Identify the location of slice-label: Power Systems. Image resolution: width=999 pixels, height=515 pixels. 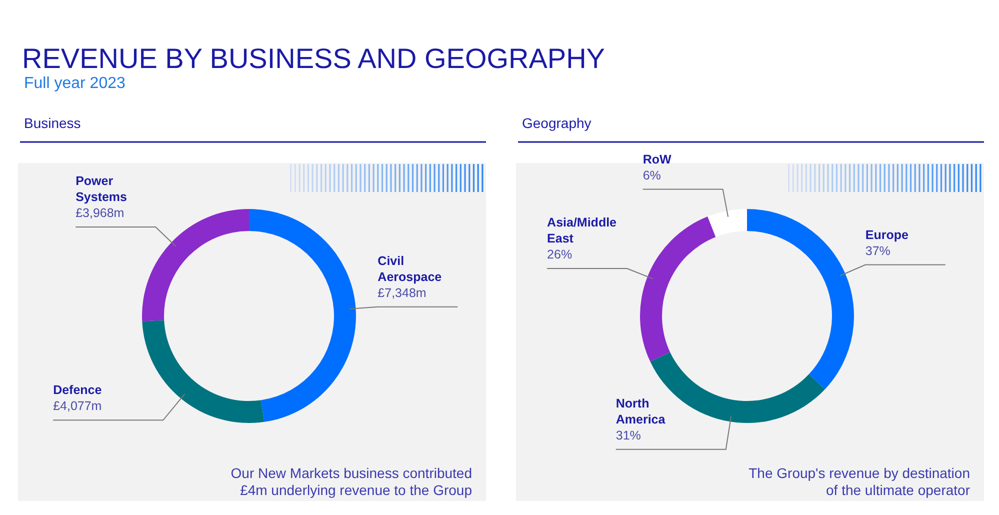
(102, 189).